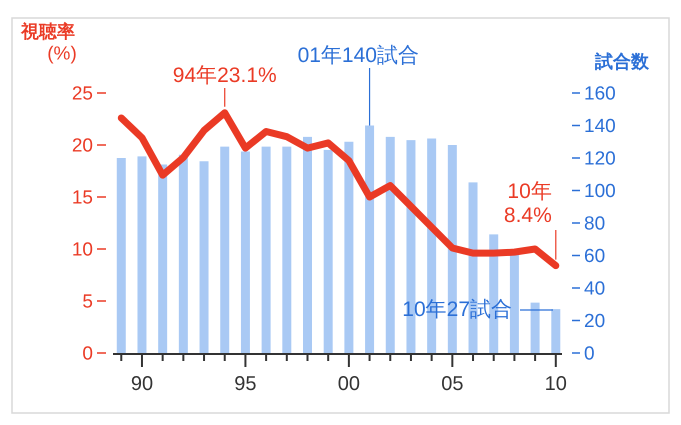 This screenshot has width=681, height=425. I want to click on annotation: 10年 8.4%, so click(528, 203).